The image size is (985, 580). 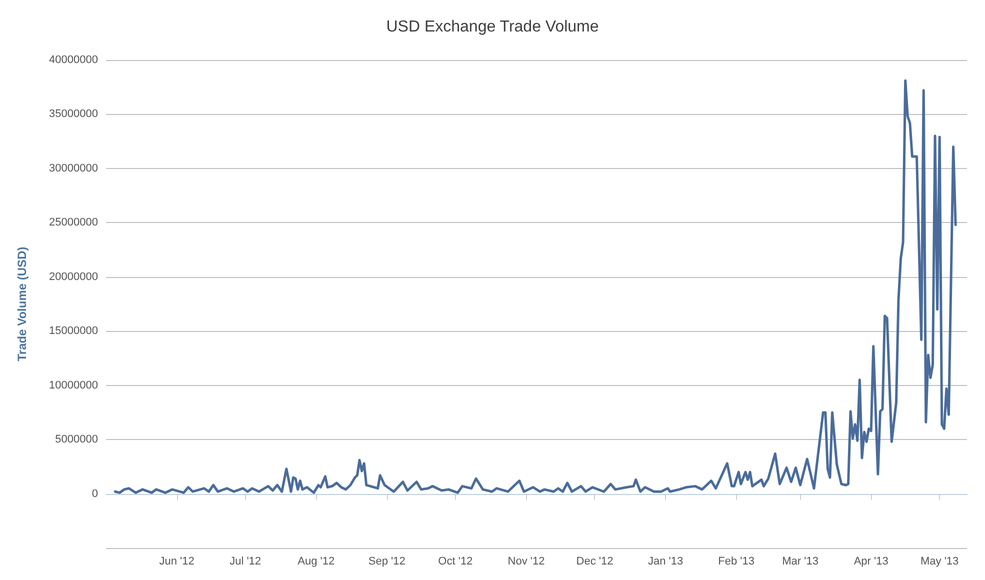 What do you see at coordinates (246, 562) in the screenshot?
I see `x-tick-label: Jul '12` at bounding box center [246, 562].